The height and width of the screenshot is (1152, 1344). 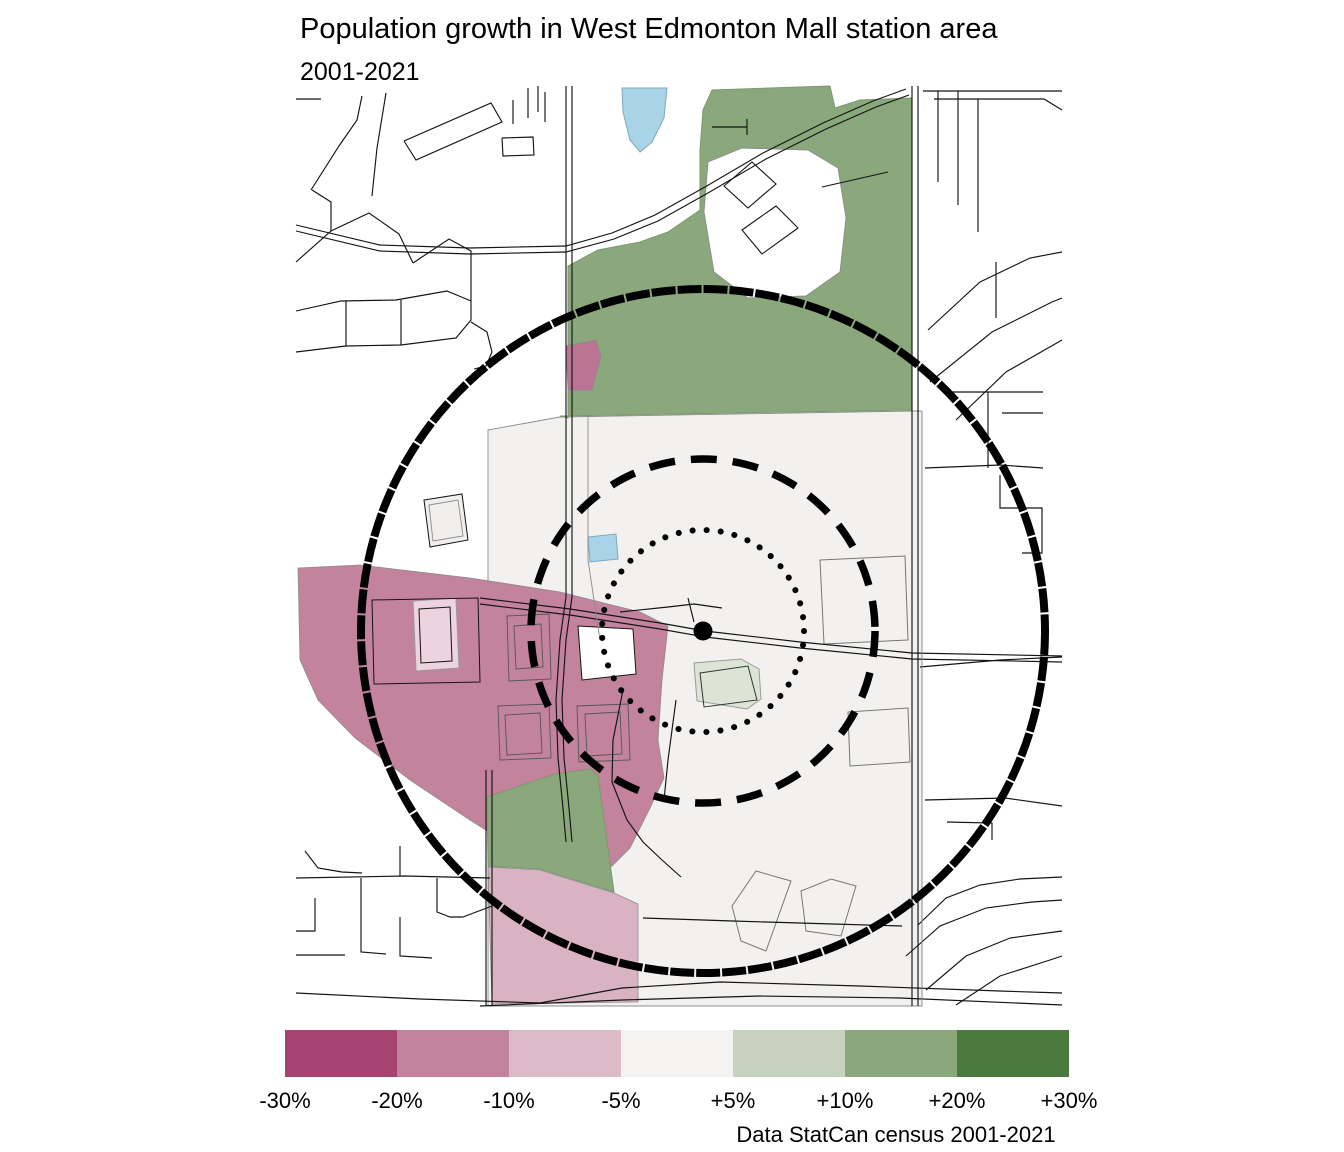 I want to click on region-station-parcel, so click(x=727, y=684).